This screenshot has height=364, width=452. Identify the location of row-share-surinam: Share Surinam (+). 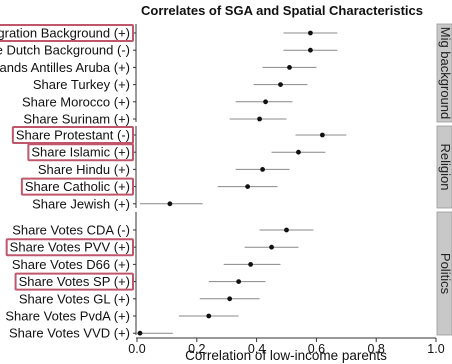
(155, 119).